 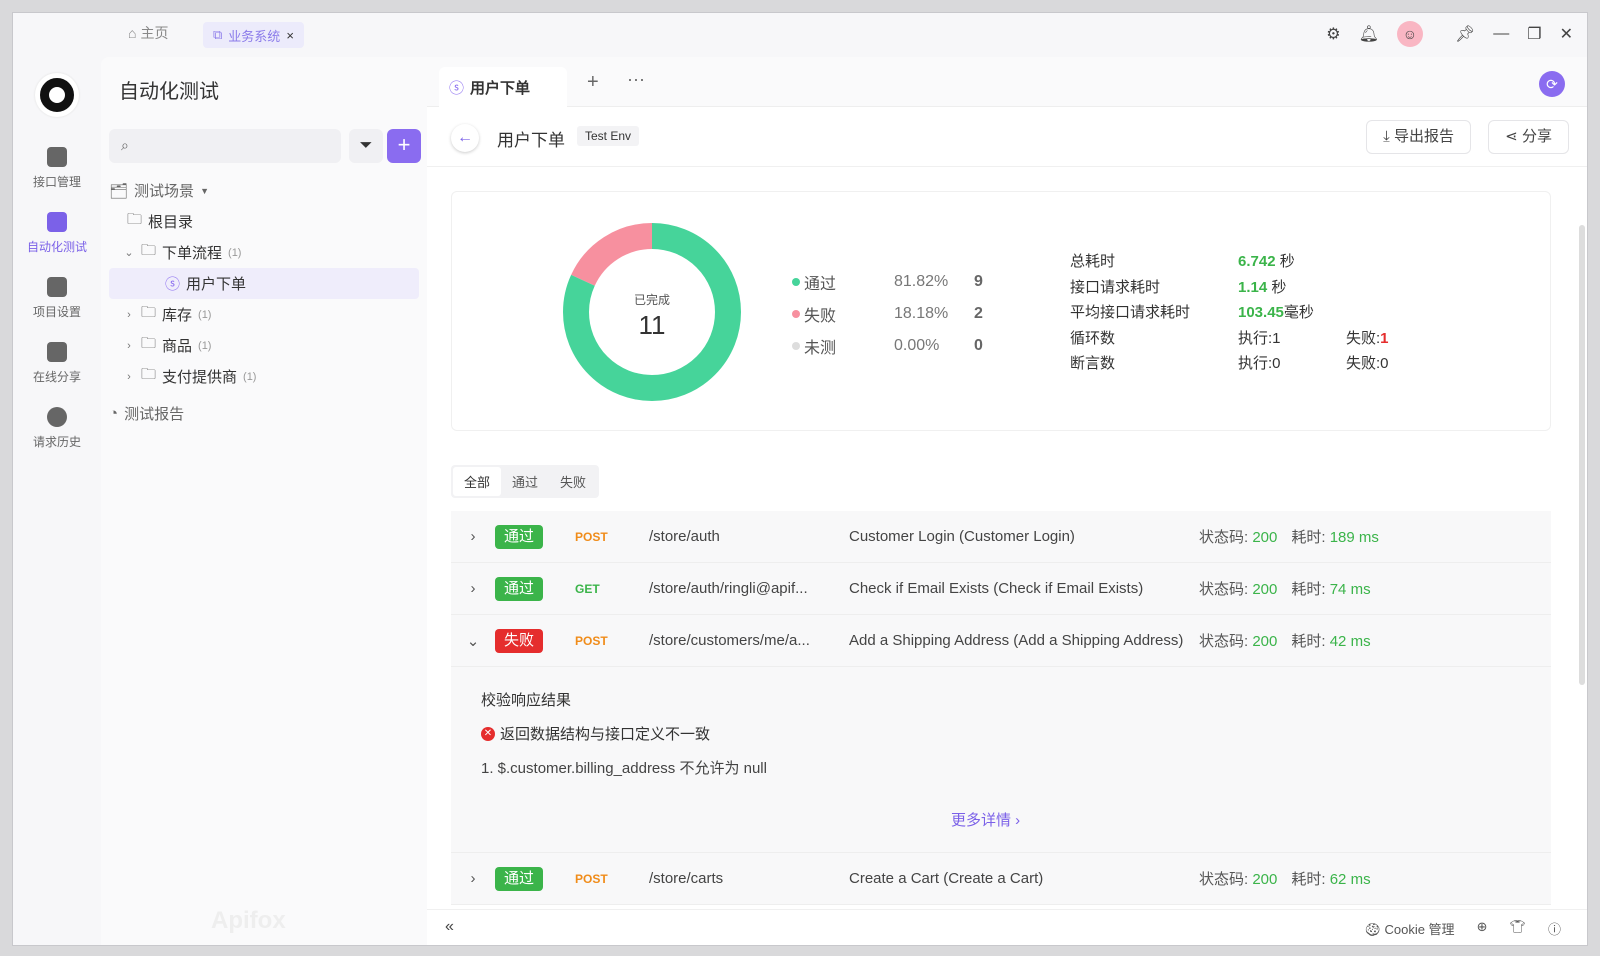 What do you see at coordinates (986, 820) in the screenshot?
I see `more-details-link: 更多详情 ›` at bounding box center [986, 820].